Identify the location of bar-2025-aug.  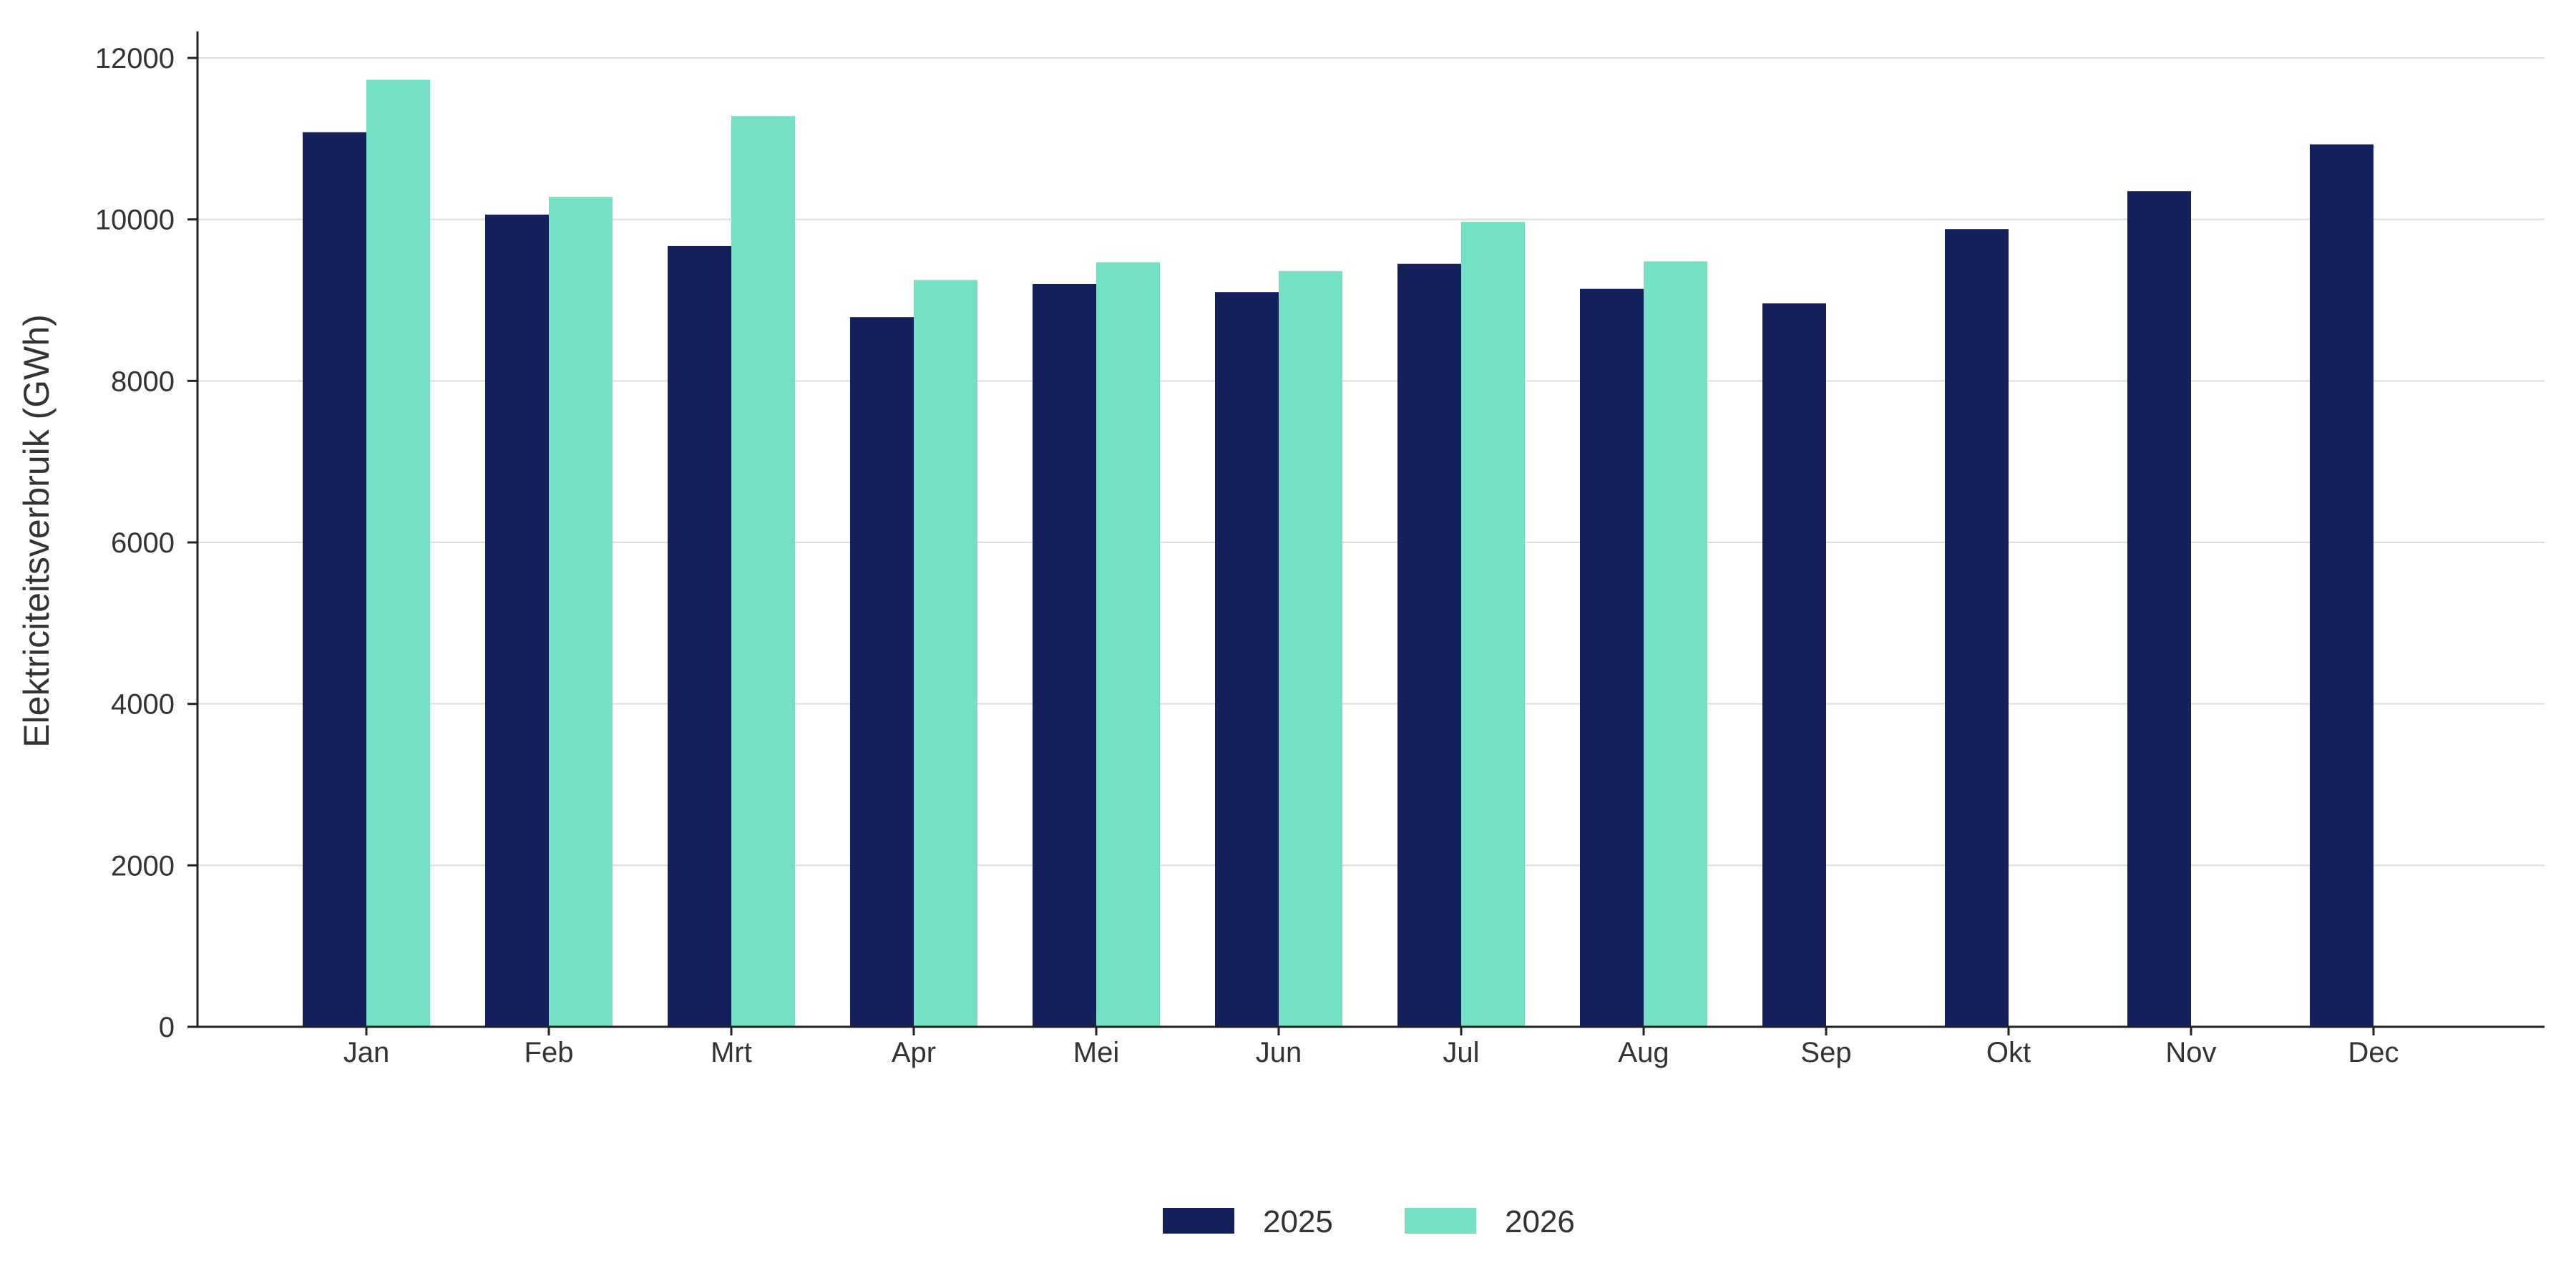
(1612, 657).